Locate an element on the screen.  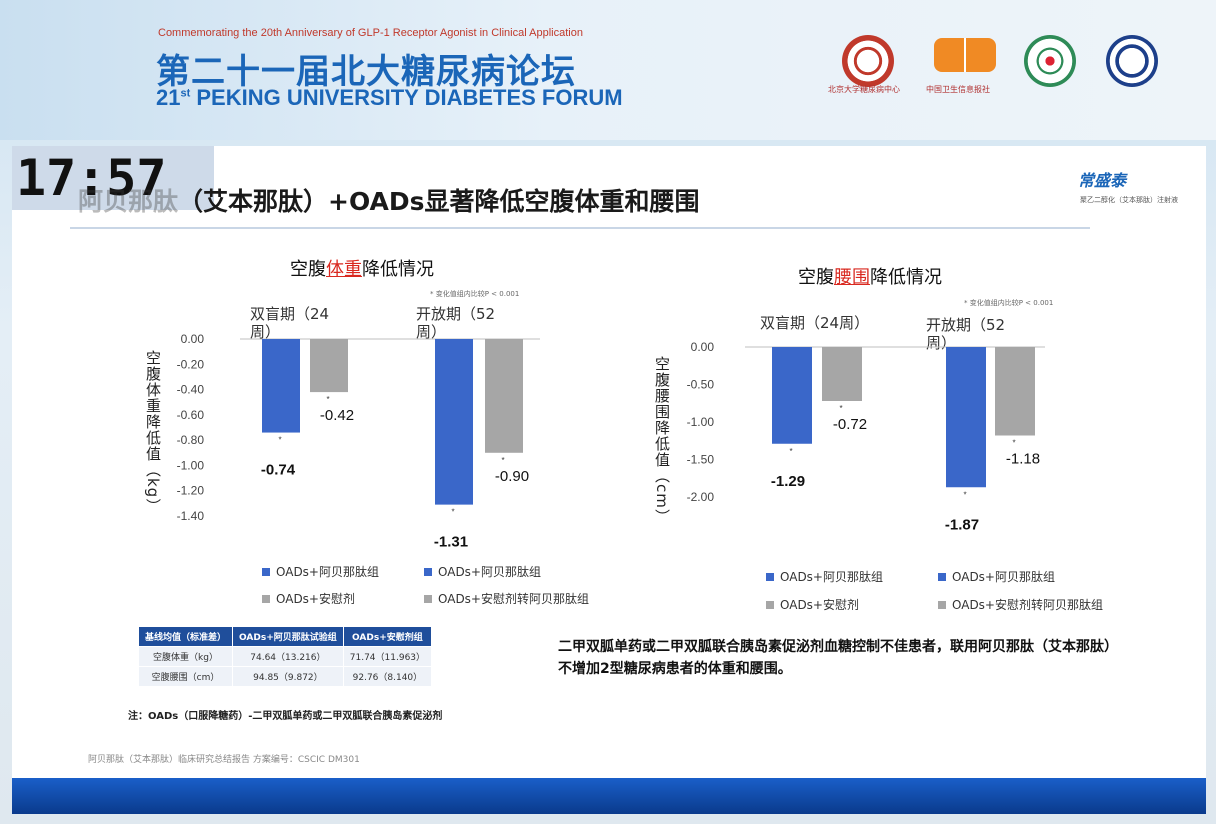
title-divider is located at coordinates (580, 228).